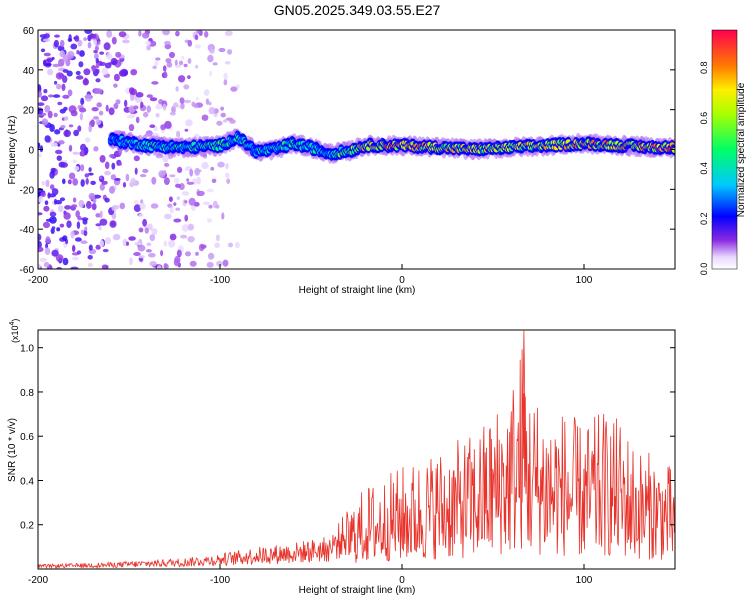 The image size is (750, 600). I want to click on spectrogram-y-tick-label: 60, so click(29, 31).